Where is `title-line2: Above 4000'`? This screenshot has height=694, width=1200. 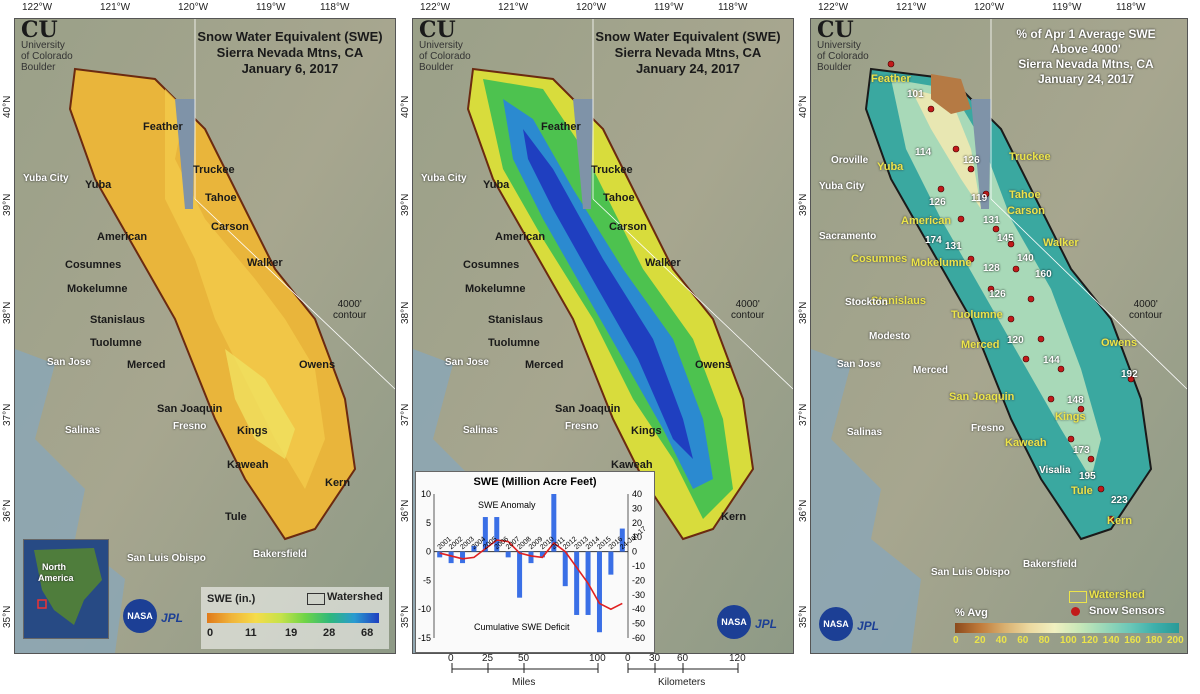
title-line2: Above 4000' is located at coordinates (1086, 49).